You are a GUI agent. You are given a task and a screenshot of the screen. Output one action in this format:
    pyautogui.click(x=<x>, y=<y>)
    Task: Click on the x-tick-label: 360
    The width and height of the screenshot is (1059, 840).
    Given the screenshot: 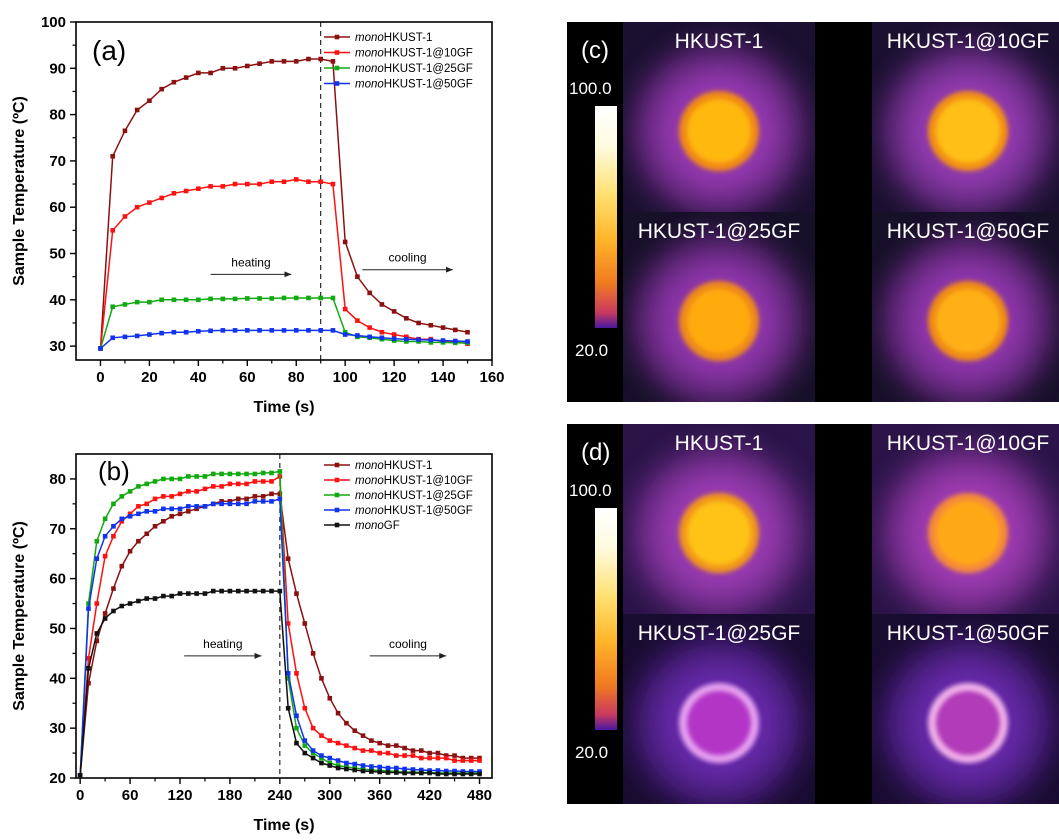 What is the action you would take?
    pyautogui.click(x=379, y=795)
    